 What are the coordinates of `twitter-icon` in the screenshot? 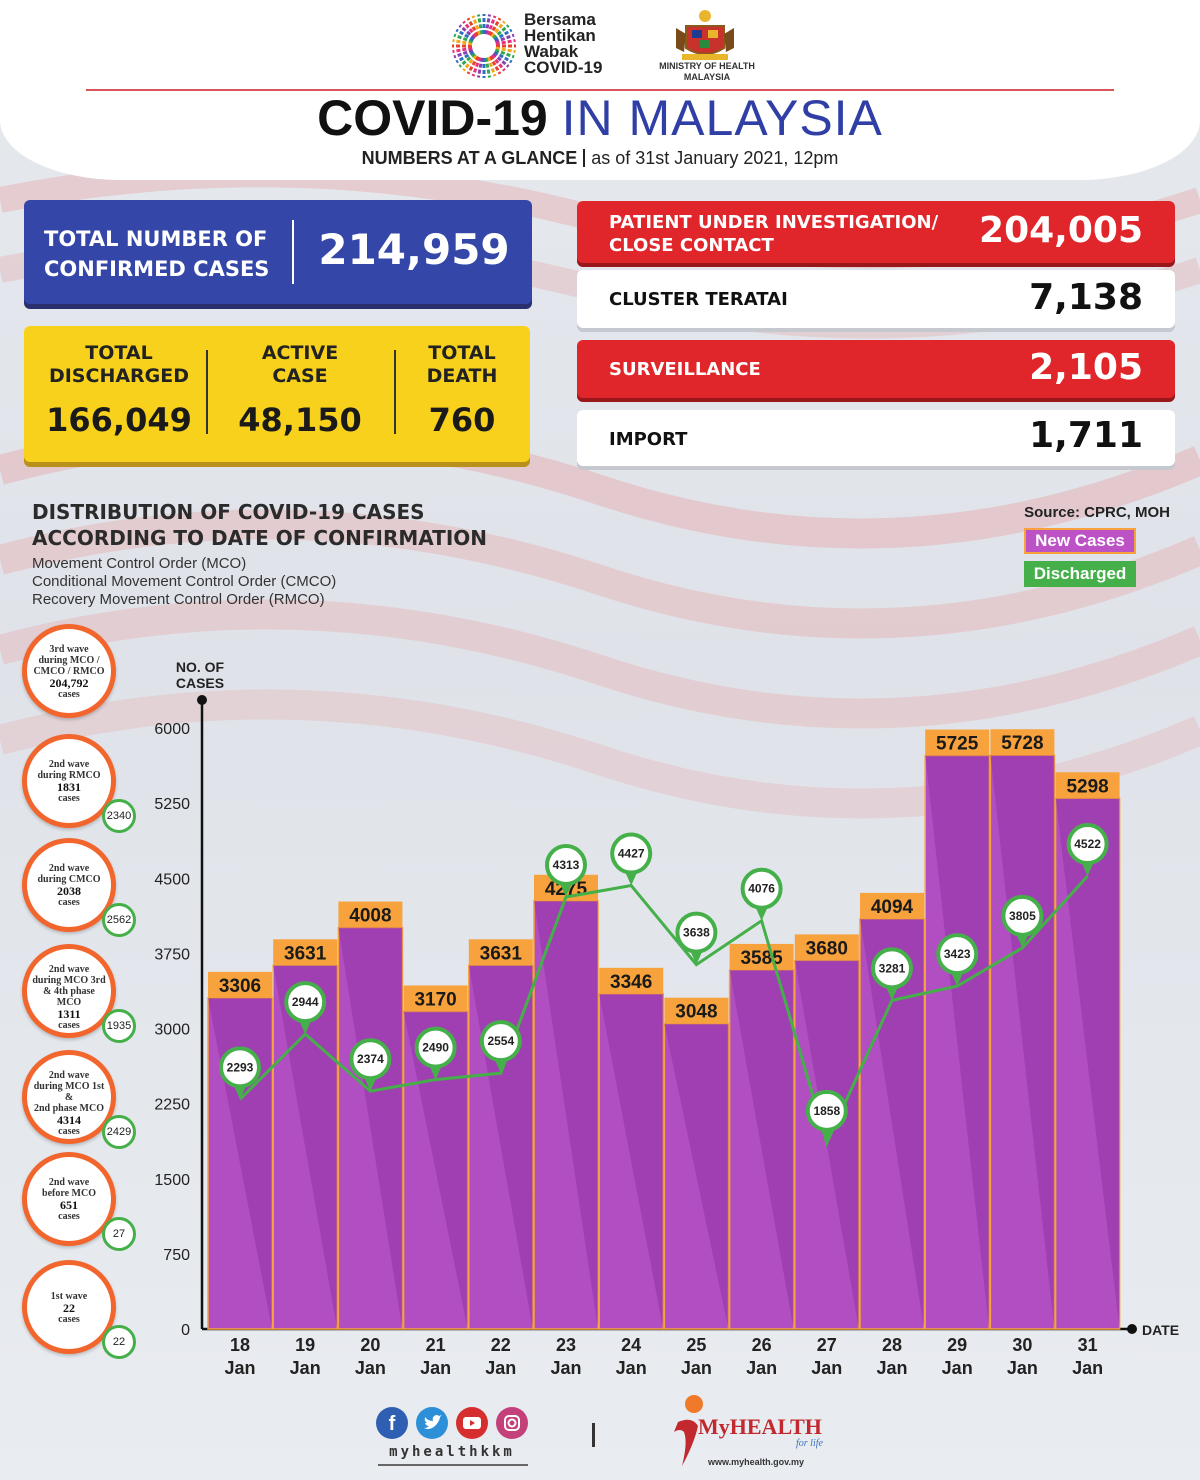 It's located at (432, 1423).